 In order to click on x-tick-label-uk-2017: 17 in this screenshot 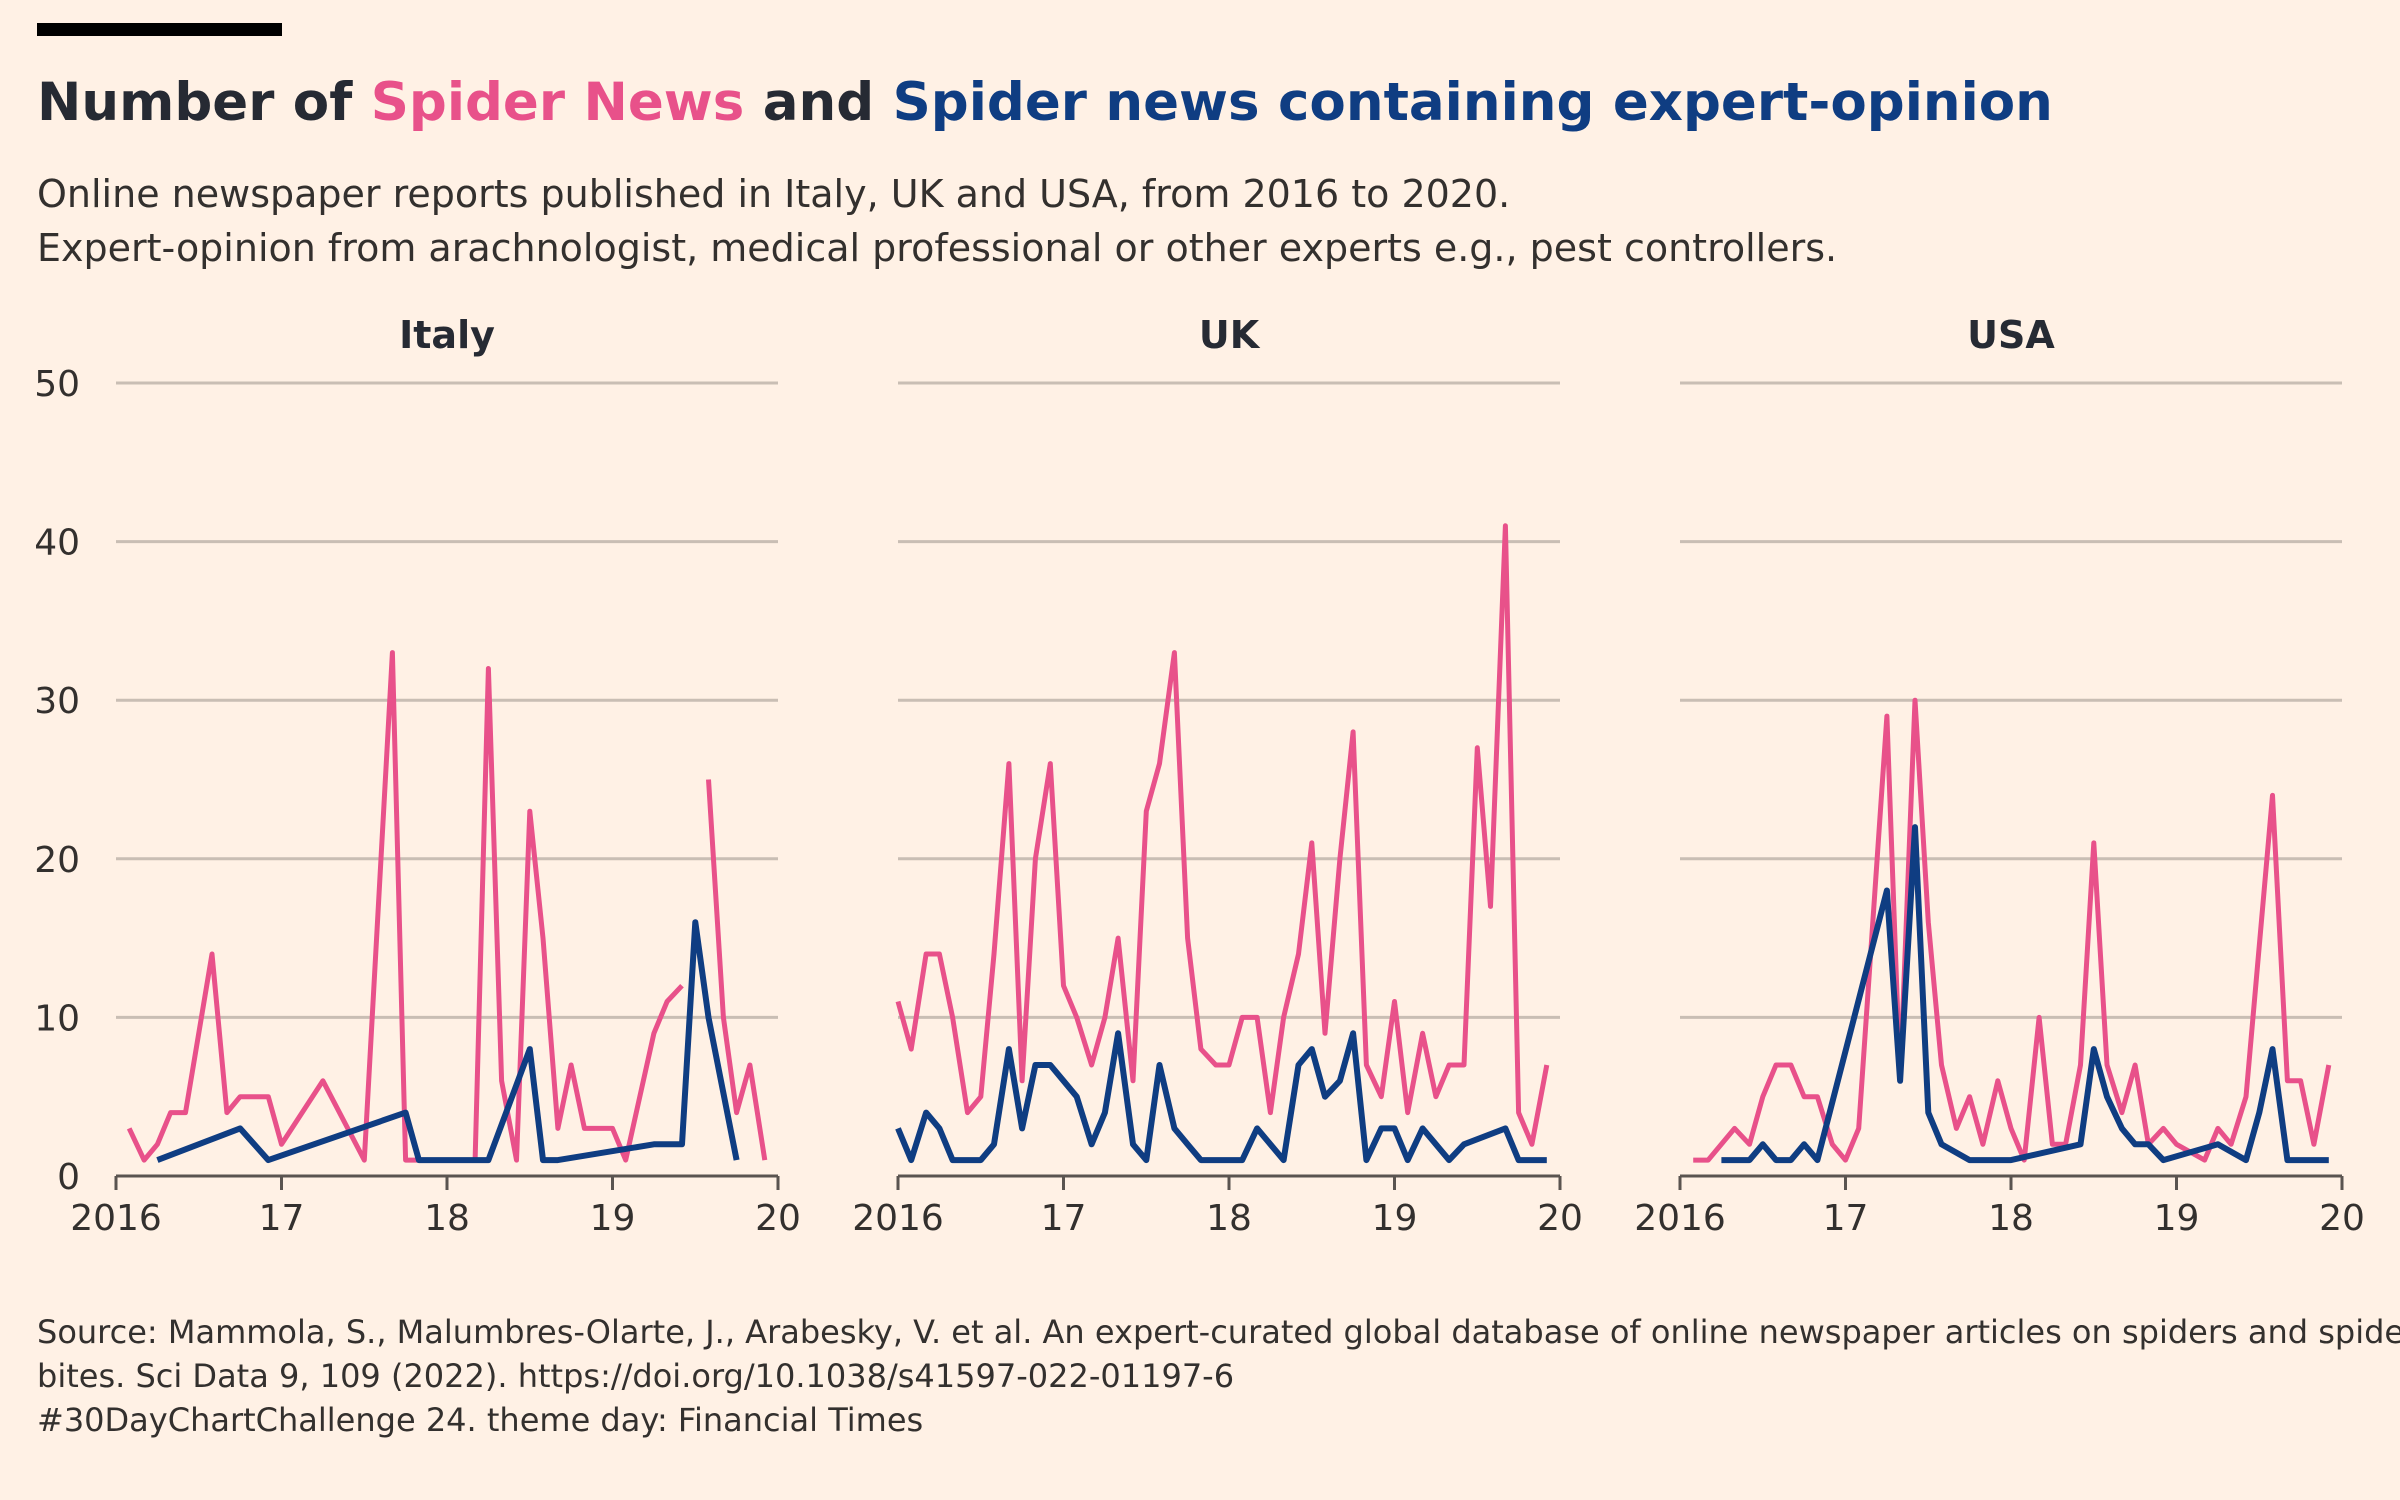, I will do `click(1064, 1218)`.